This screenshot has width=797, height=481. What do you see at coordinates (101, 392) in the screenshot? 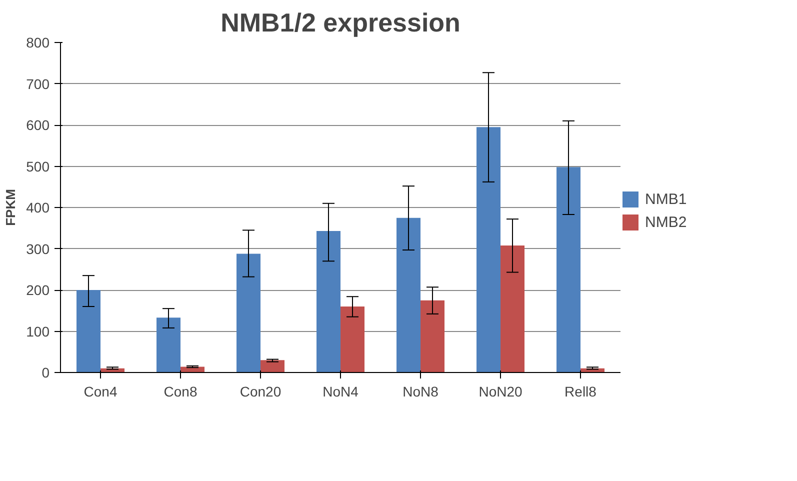
I see `x-tick-label: Con4` at bounding box center [101, 392].